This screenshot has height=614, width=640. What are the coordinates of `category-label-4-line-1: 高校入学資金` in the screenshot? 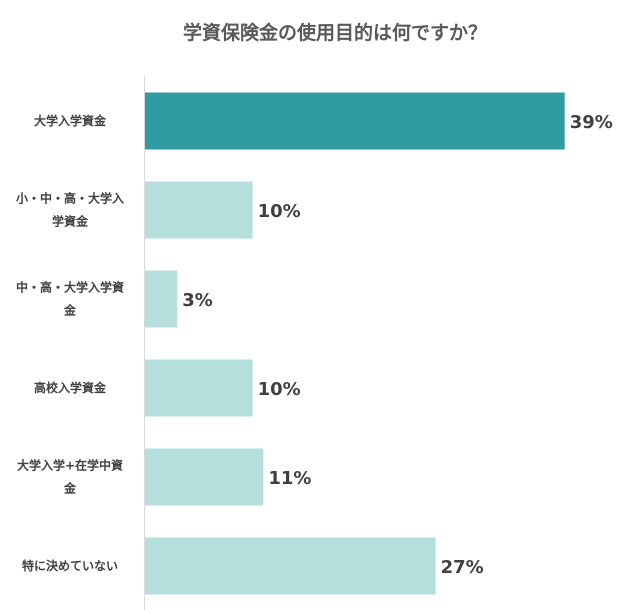 It's located at (70, 387).